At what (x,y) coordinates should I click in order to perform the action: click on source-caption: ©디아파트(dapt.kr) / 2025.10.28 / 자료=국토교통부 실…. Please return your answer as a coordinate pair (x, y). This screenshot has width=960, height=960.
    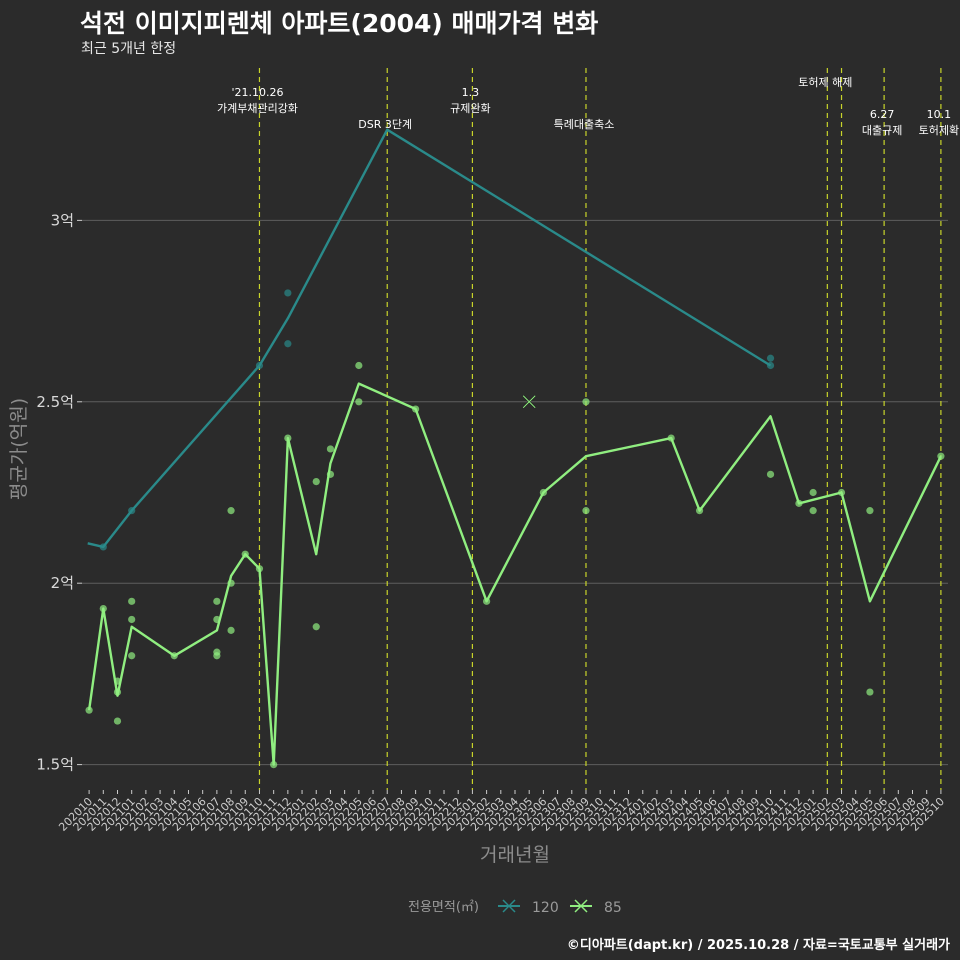
    Looking at the image, I should click on (758, 945).